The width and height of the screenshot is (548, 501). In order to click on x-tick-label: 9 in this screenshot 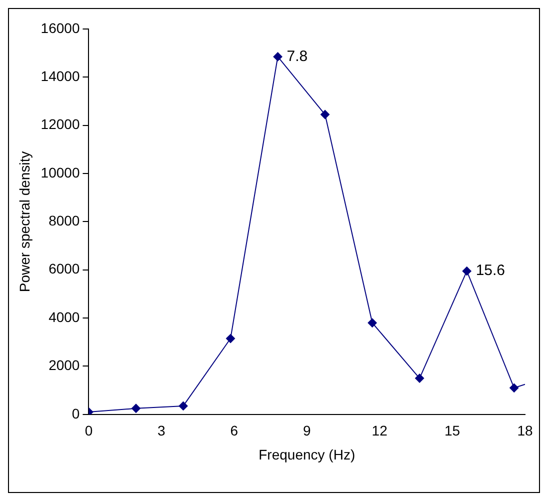, I will do `click(306, 430)`.